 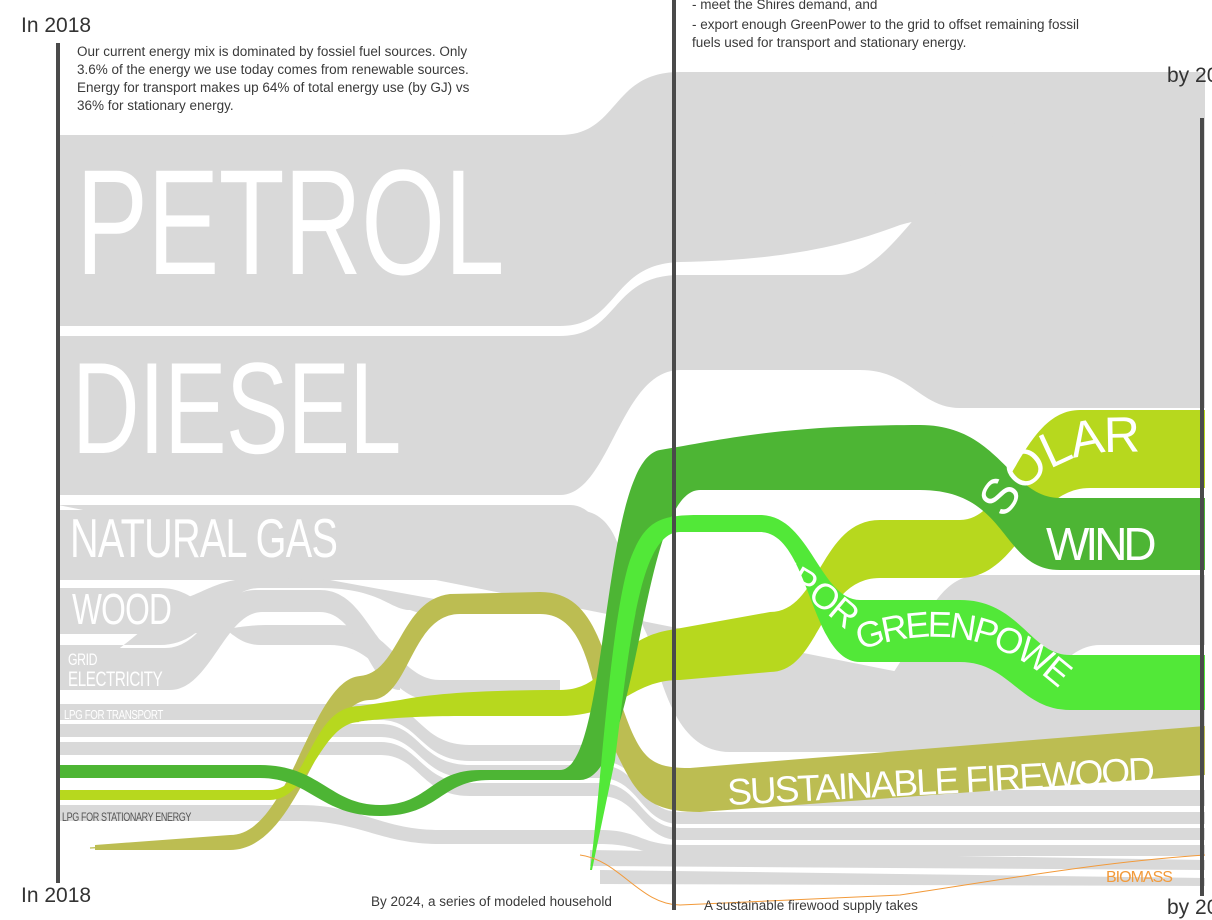 I want to click on flow-grid-electricity, so click(x=229, y=640).